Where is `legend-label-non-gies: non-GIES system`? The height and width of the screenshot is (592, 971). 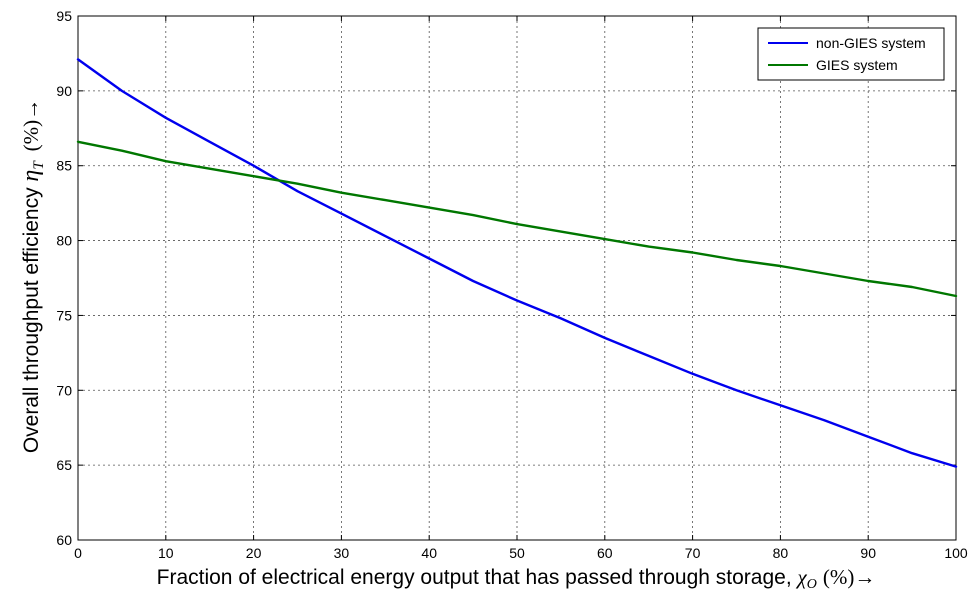 legend-label-non-gies: non-GIES system is located at coordinates (871, 43).